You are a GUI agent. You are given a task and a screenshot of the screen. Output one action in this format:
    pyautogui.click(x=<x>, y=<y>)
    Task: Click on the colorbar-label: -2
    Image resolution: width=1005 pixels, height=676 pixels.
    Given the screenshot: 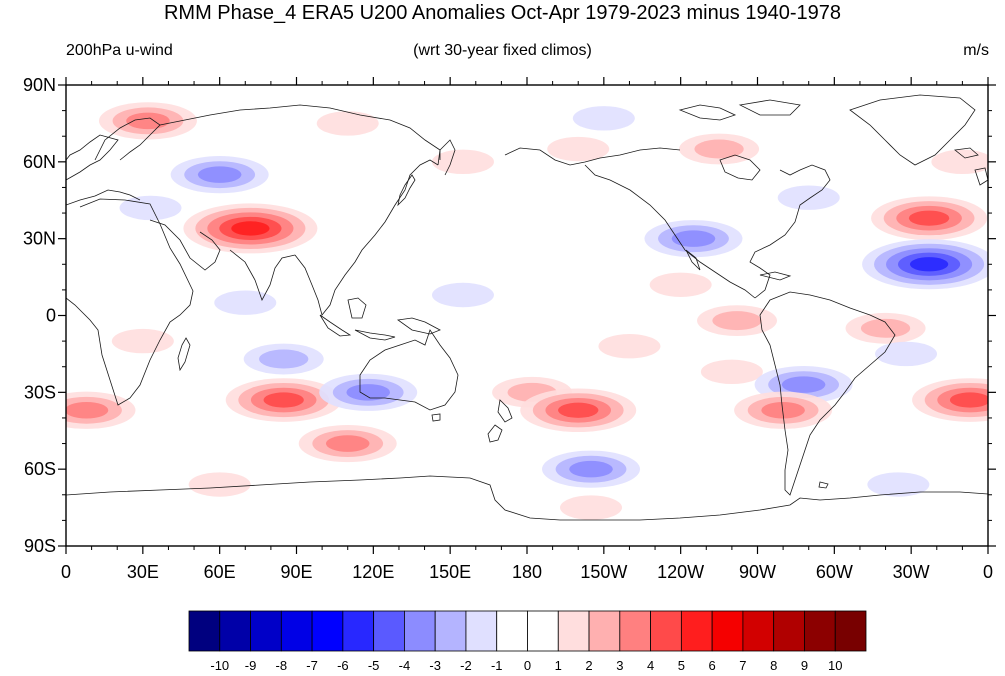 What is the action you would take?
    pyautogui.click(x=466, y=665)
    